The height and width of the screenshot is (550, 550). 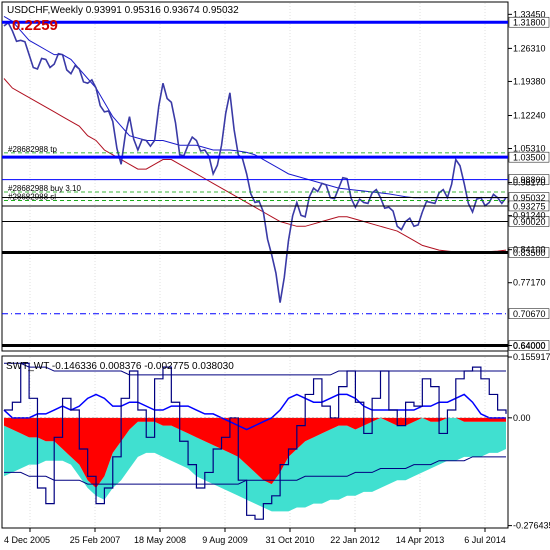 What do you see at coordinates (529, 48) in the screenshot?
I see `price-tick-label: 1.26310` at bounding box center [529, 48].